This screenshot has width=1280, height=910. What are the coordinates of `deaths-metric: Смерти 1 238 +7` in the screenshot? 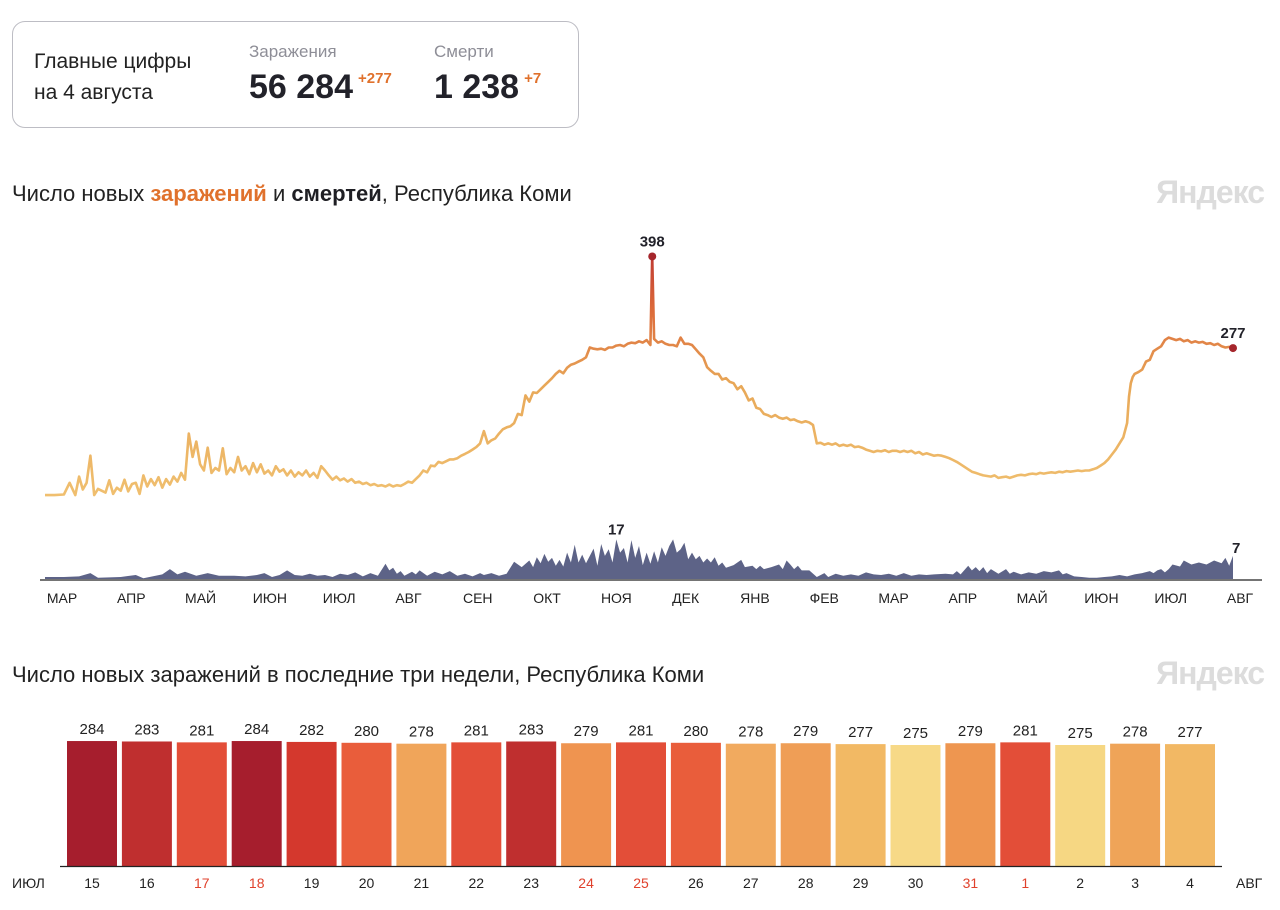 It's located at (487, 74).